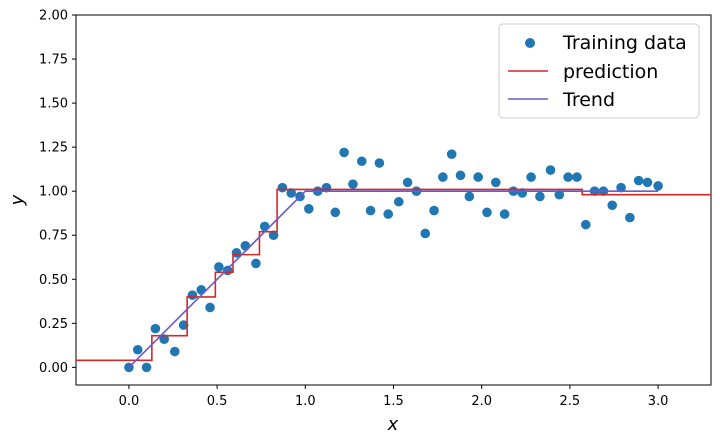 This screenshot has height=448, width=720. I want to click on y-tick-label: 0.50, so click(53, 280).